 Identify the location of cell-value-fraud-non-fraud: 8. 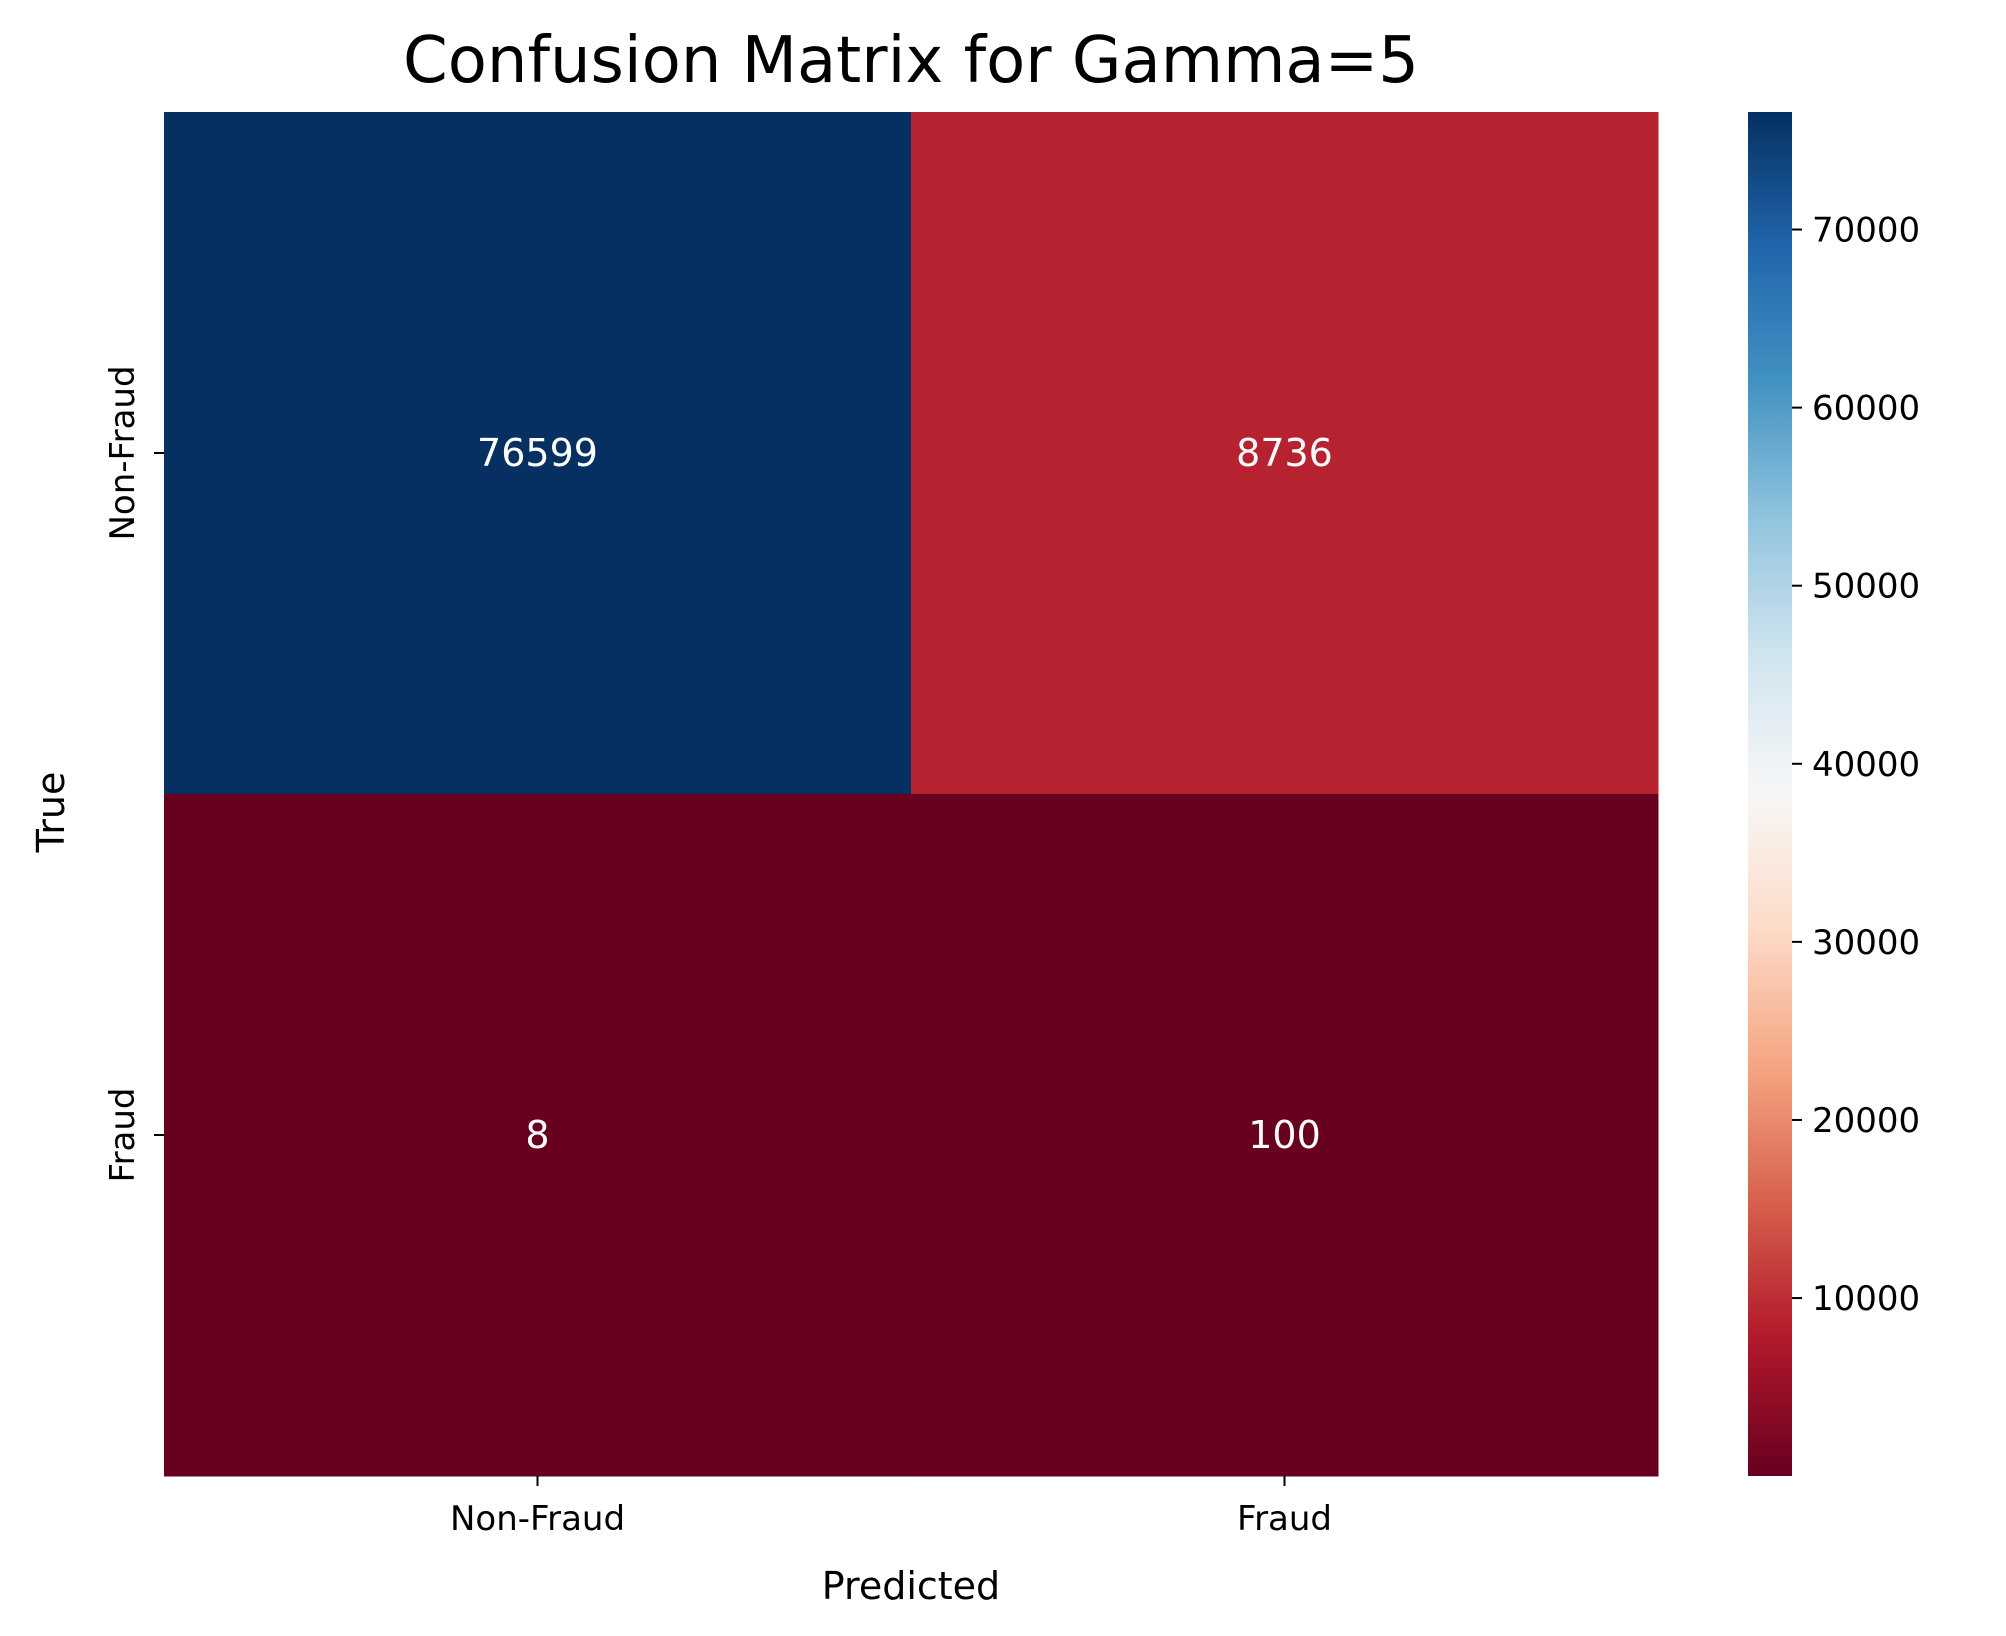
(537, 1135).